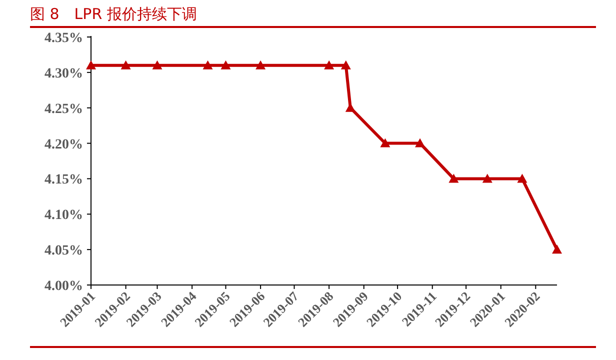 Image resolution: width=616 pixels, height=360 pixels. Describe the element at coordinates (63, 109) in the screenshot. I see `y-tick-label: 4.25%` at that location.